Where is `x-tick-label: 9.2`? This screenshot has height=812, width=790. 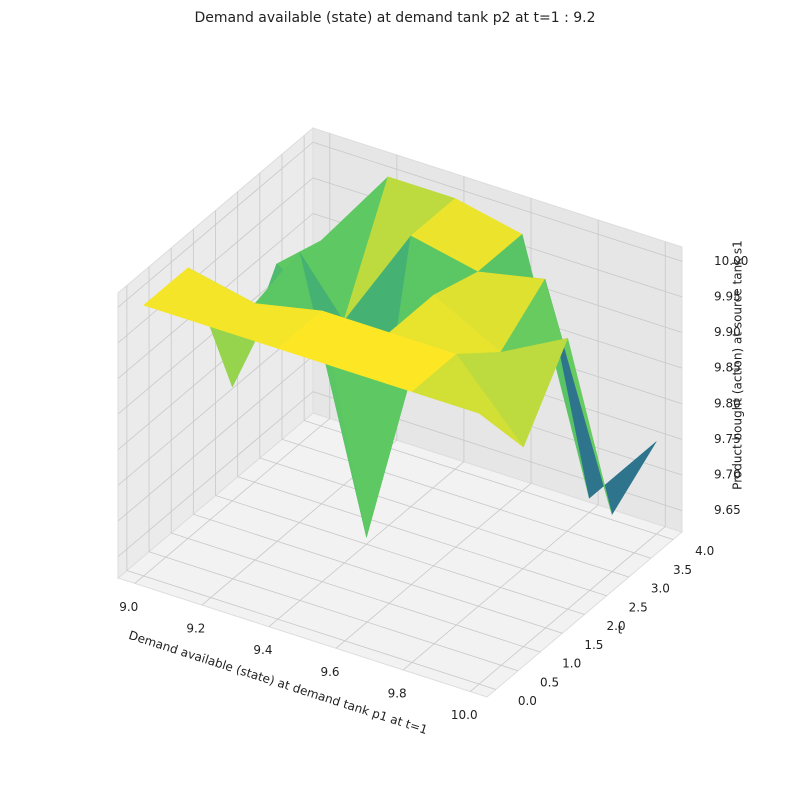
x-tick-label: 9.2 is located at coordinates (195, 629).